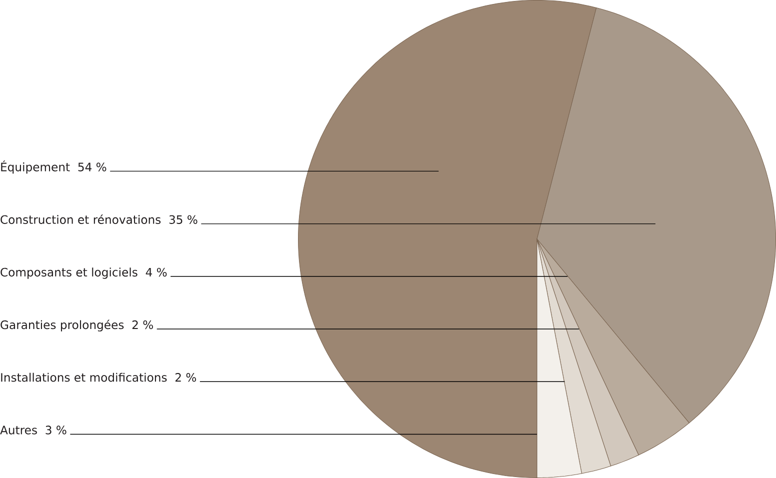  I want to click on data-label: 4 %, so click(156, 272).